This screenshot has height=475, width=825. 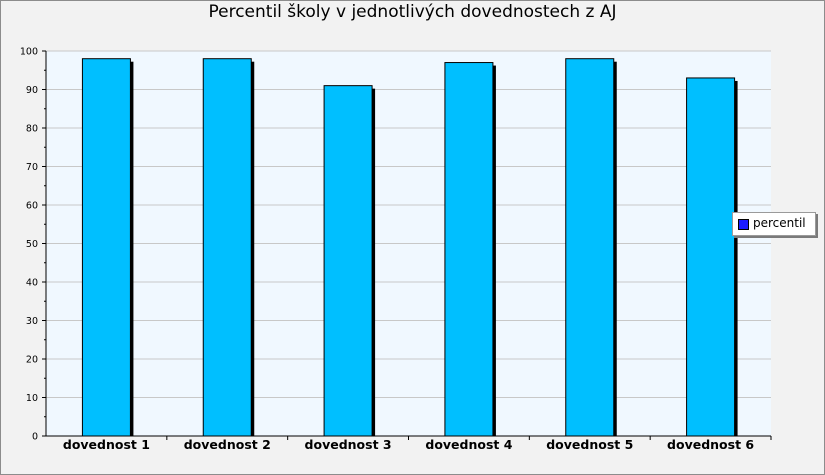 I want to click on legend-label: percentil, so click(x=779, y=223).